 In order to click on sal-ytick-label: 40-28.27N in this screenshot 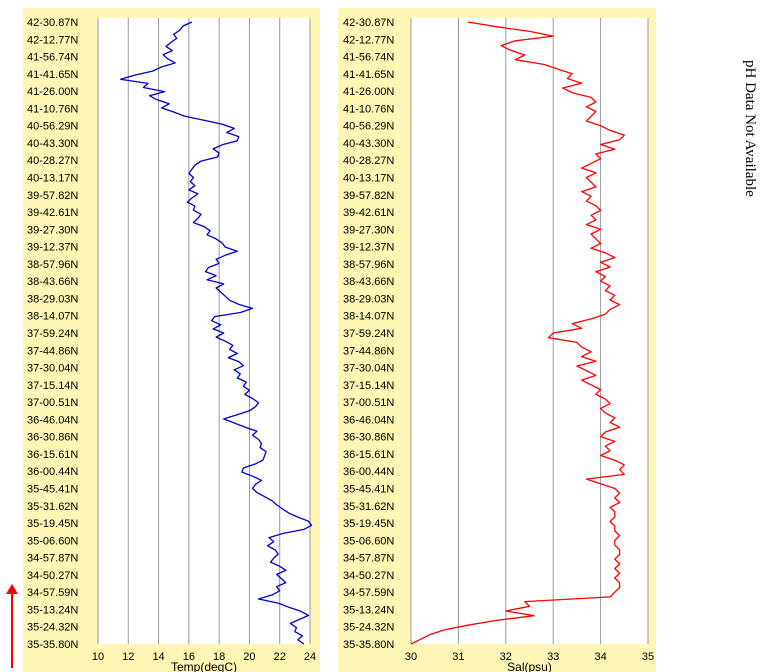, I will do `click(368, 161)`.